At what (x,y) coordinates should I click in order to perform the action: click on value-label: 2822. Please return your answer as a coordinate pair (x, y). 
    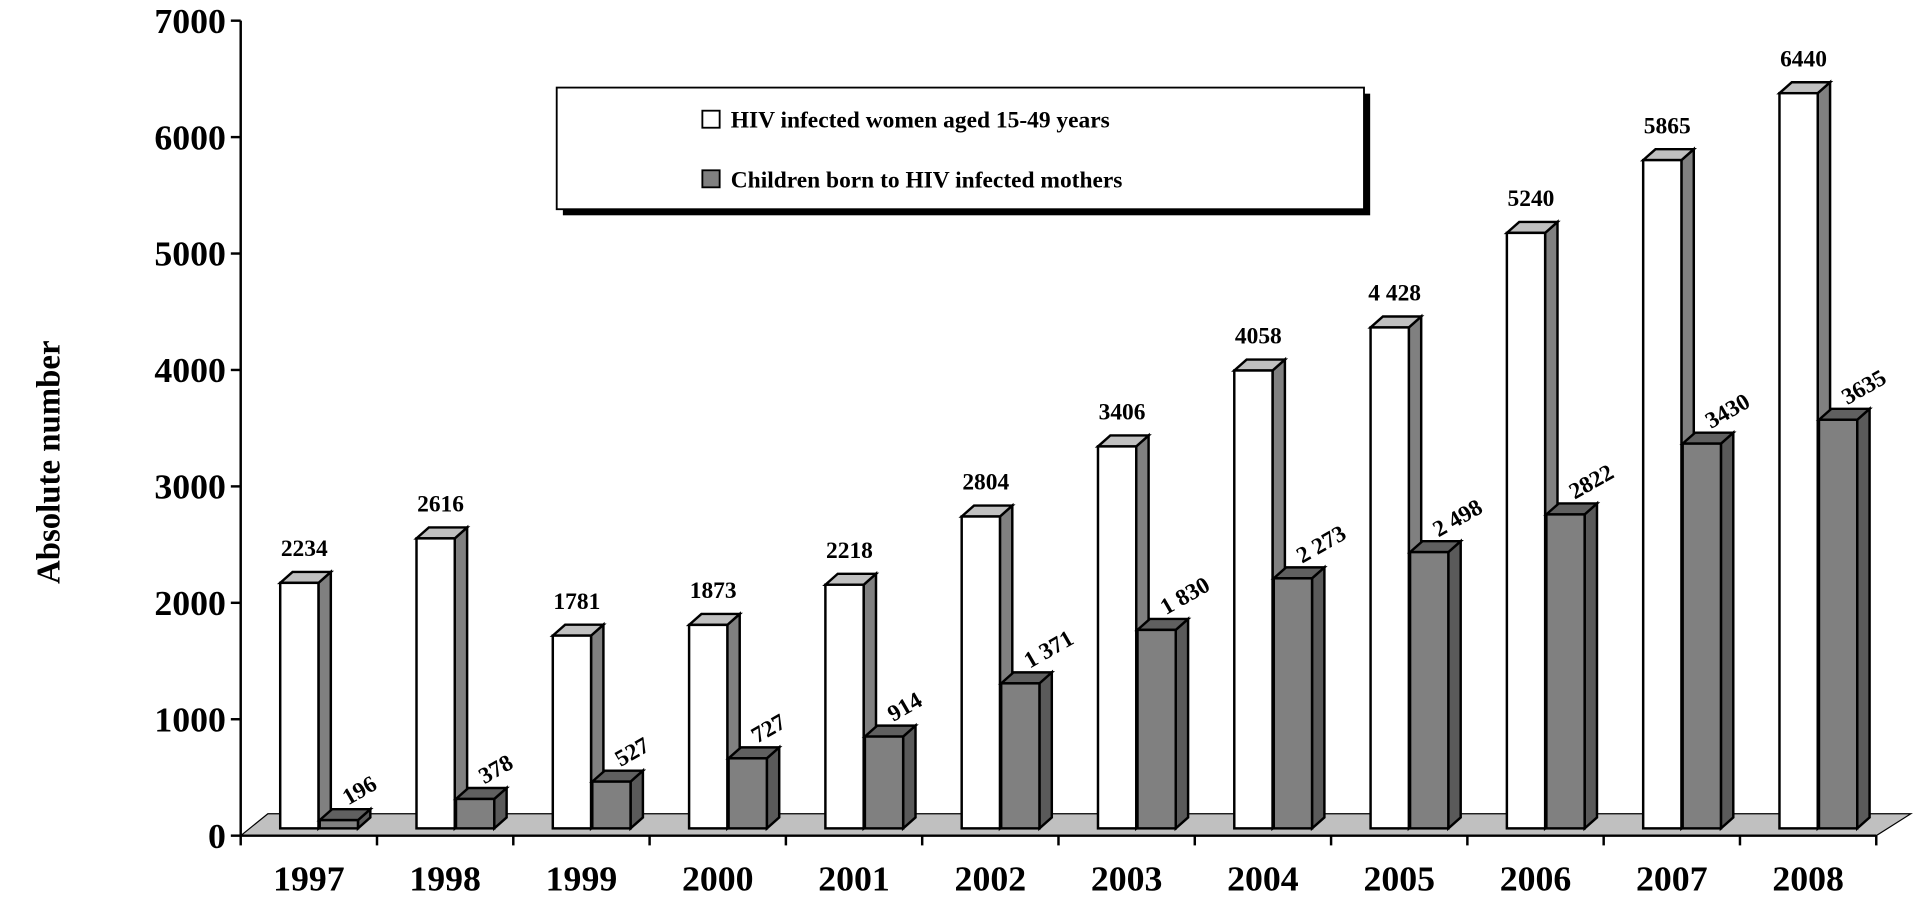
    Looking at the image, I should click on (1592, 482).